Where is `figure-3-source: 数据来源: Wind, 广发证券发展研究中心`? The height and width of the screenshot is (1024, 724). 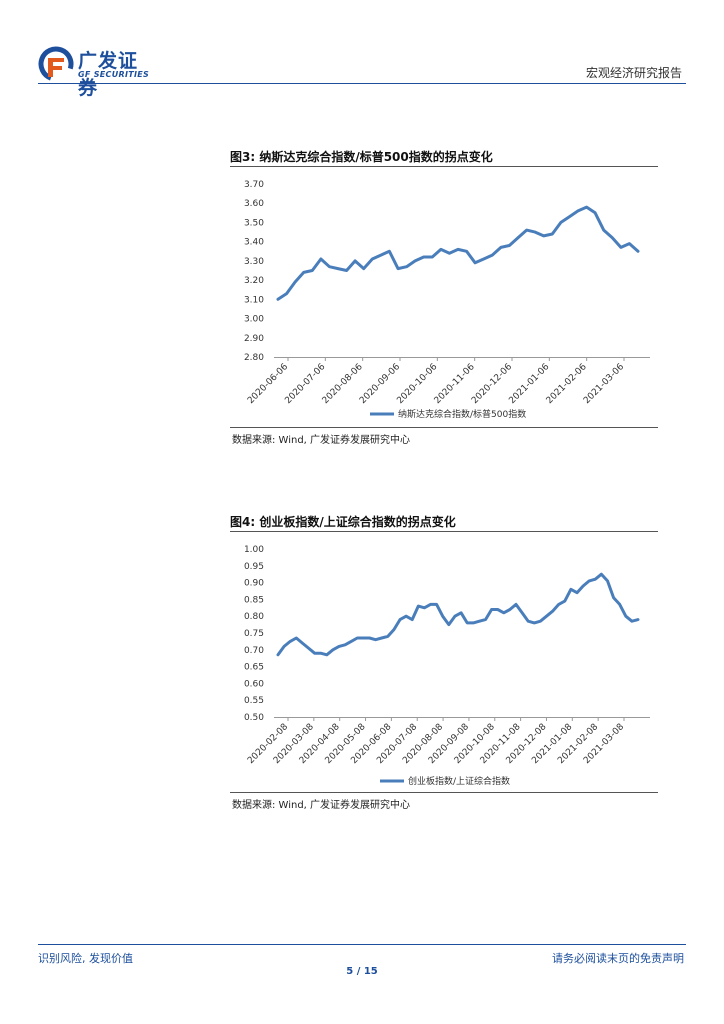
figure-3-source: 数据来源: Wind, 广发证券发展研究中心 is located at coordinates (321, 440).